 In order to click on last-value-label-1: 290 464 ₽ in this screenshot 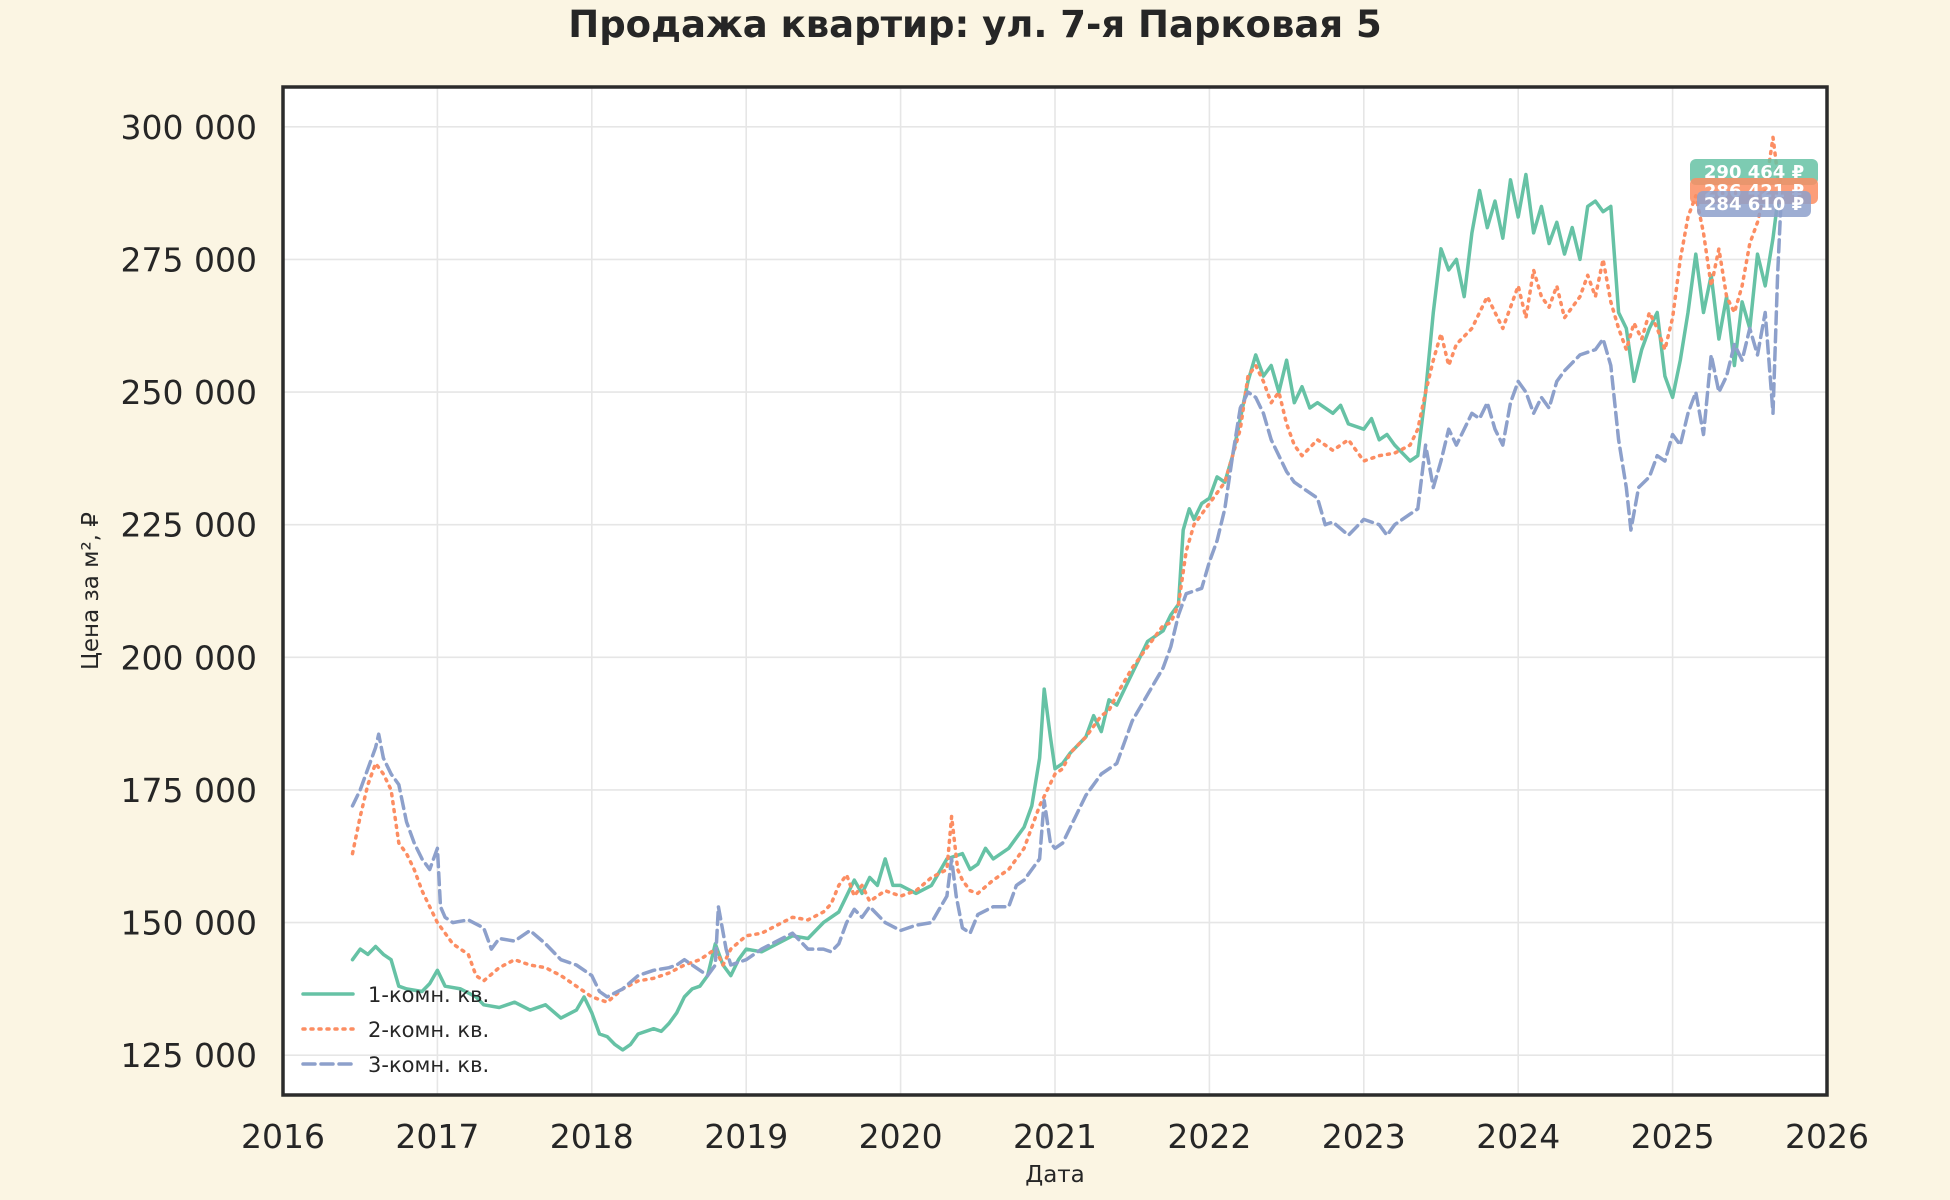, I will do `click(1754, 172)`.